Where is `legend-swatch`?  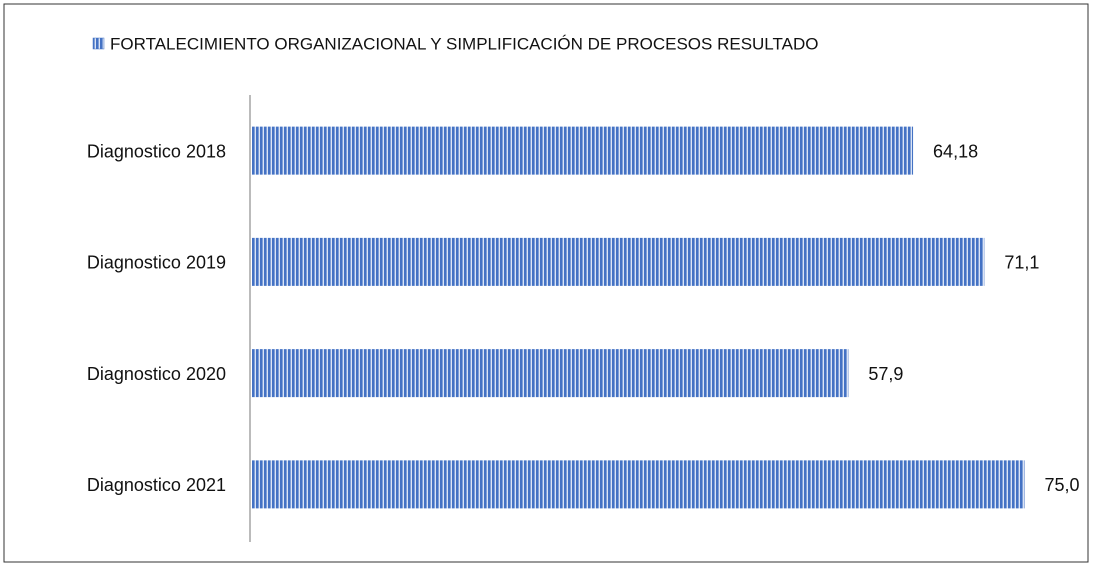 legend-swatch is located at coordinates (98, 43).